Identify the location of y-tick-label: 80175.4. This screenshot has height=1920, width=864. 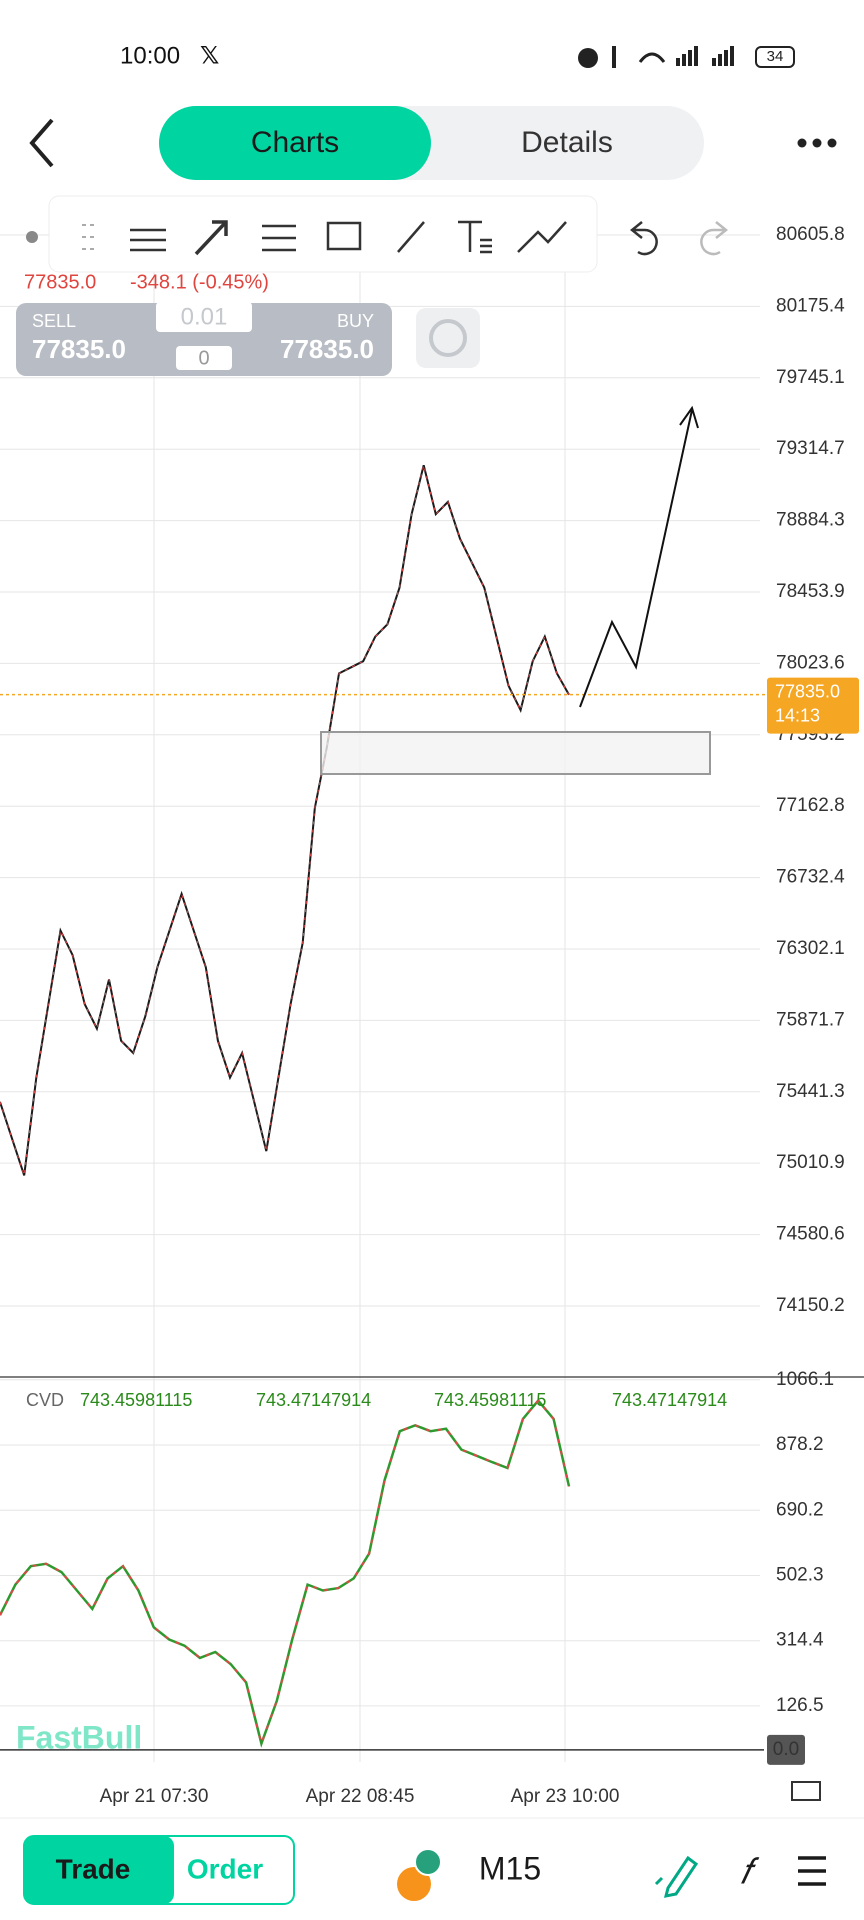
(810, 305).